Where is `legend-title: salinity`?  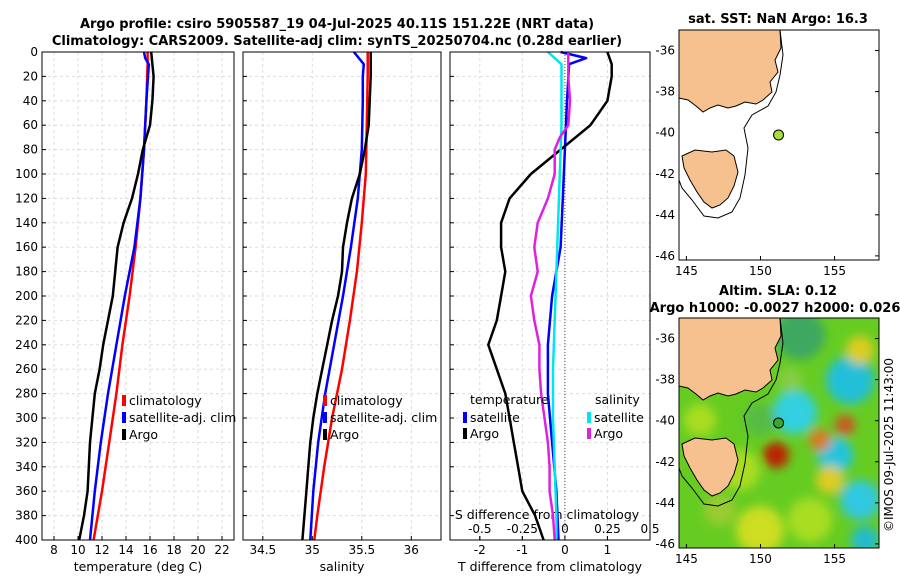 legend-title: salinity is located at coordinates (617, 399).